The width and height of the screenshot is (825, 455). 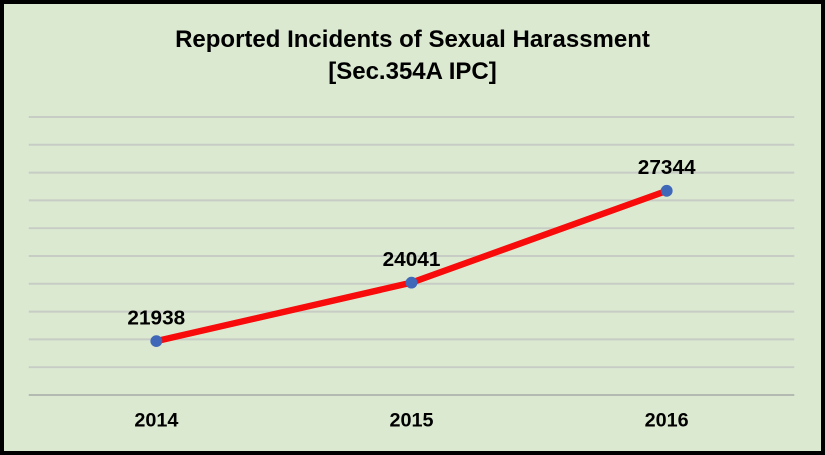 What do you see at coordinates (412, 259) in the screenshot?
I see `data-label: 24041` at bounding box center [412, 259].